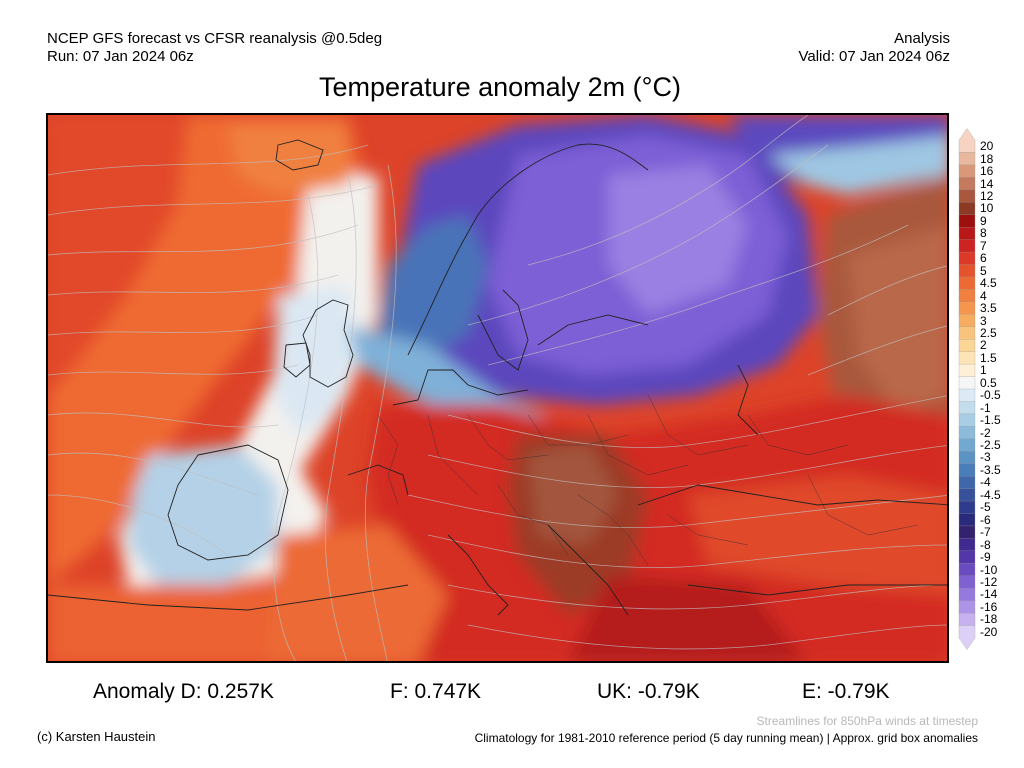  What do you see at coordinates (987, 171) in the screenshot?
I see `colorbar-level-label: 16` at bounding box center [987, 171].